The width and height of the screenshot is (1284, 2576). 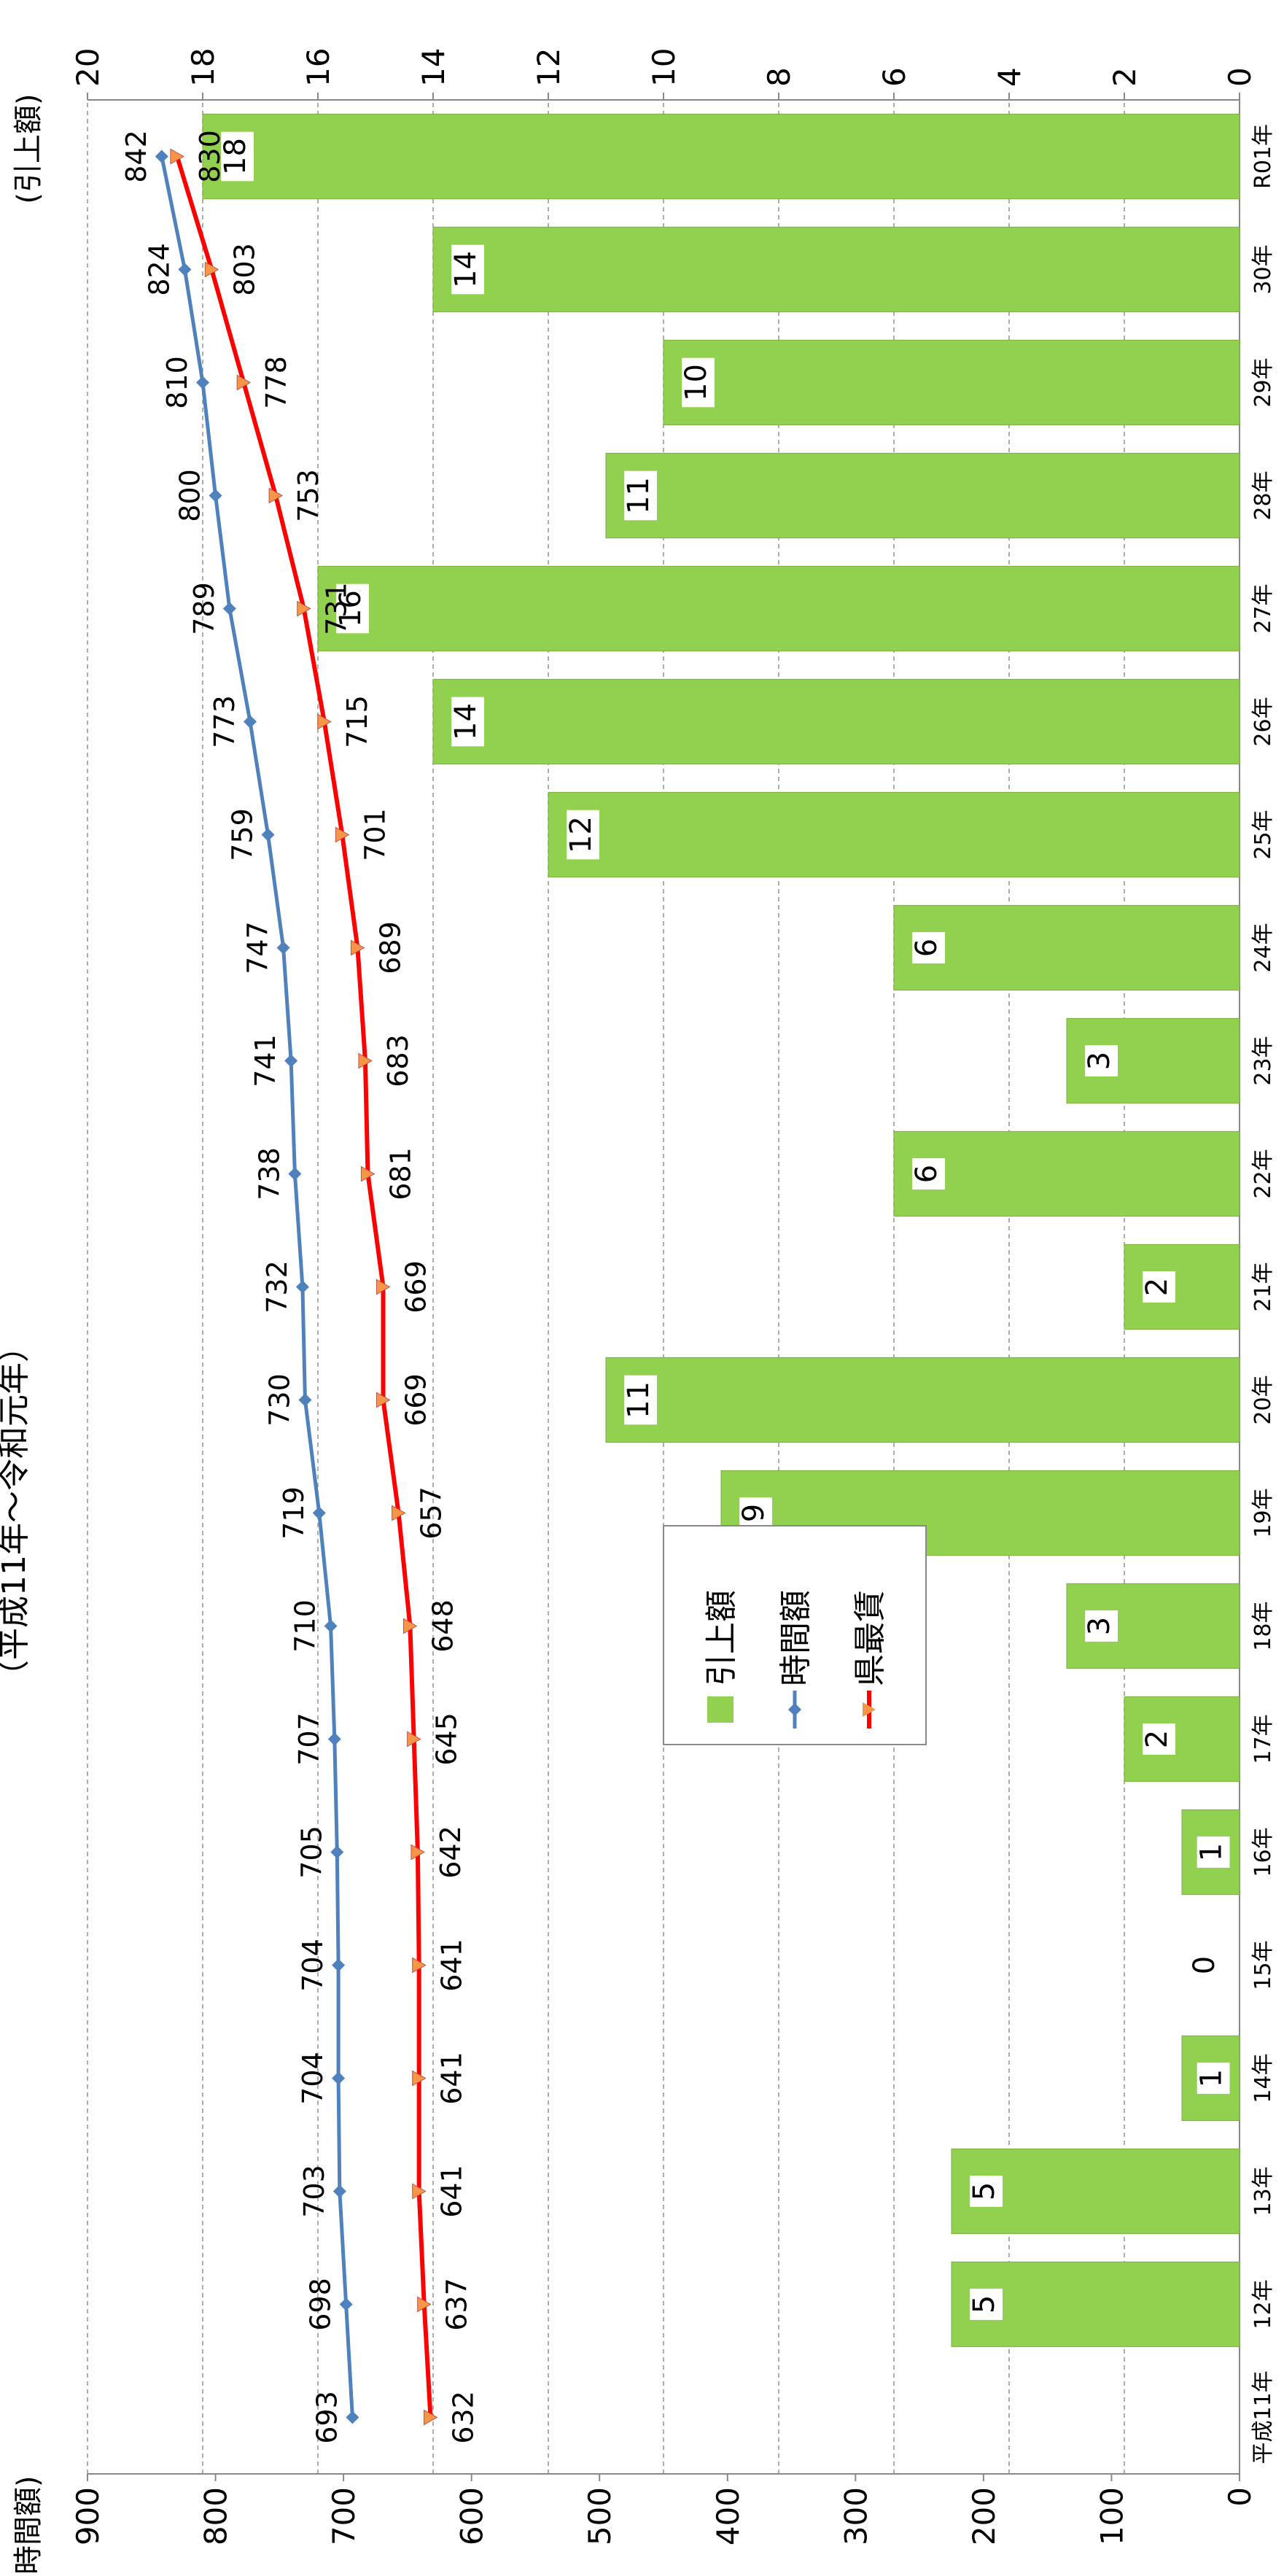 I want to click on data-label: 637, so click(x=457, y=2304).